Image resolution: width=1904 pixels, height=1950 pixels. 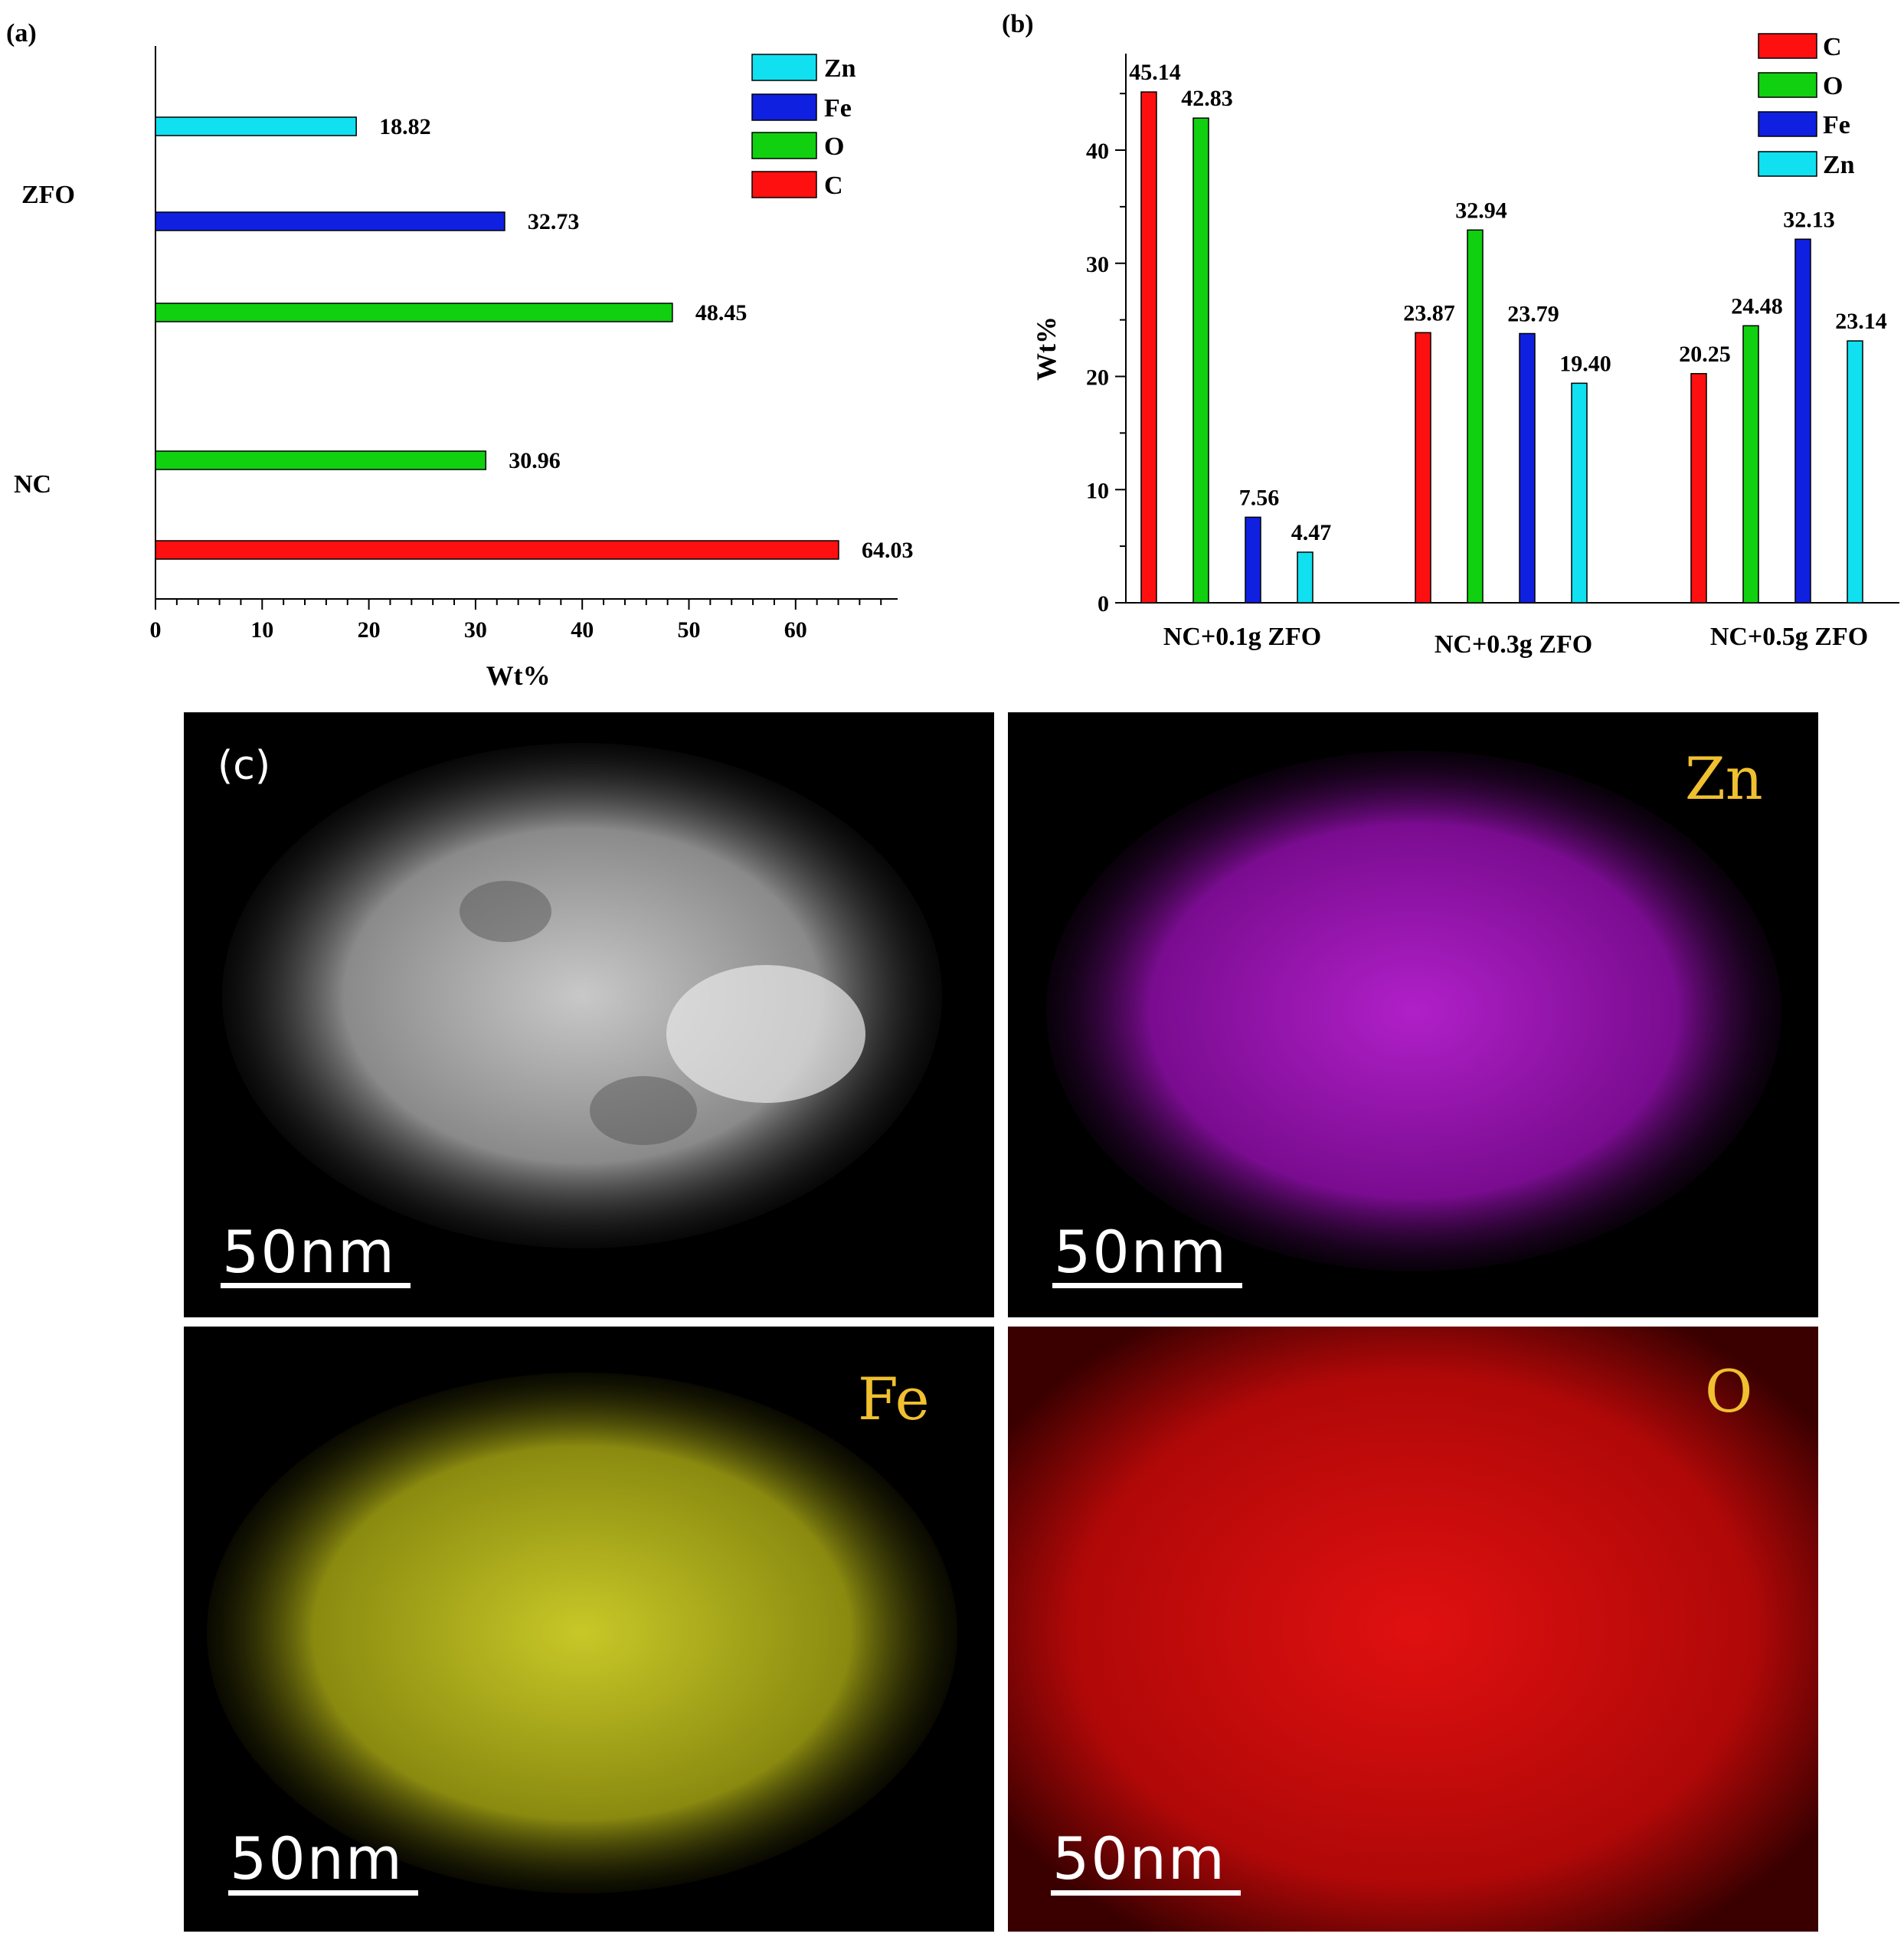 What do you see at coordinates (1789, 637) in the screenshot?
I see `category-label: NC+0.5g ZFO` at bounding box center [1789, 637].